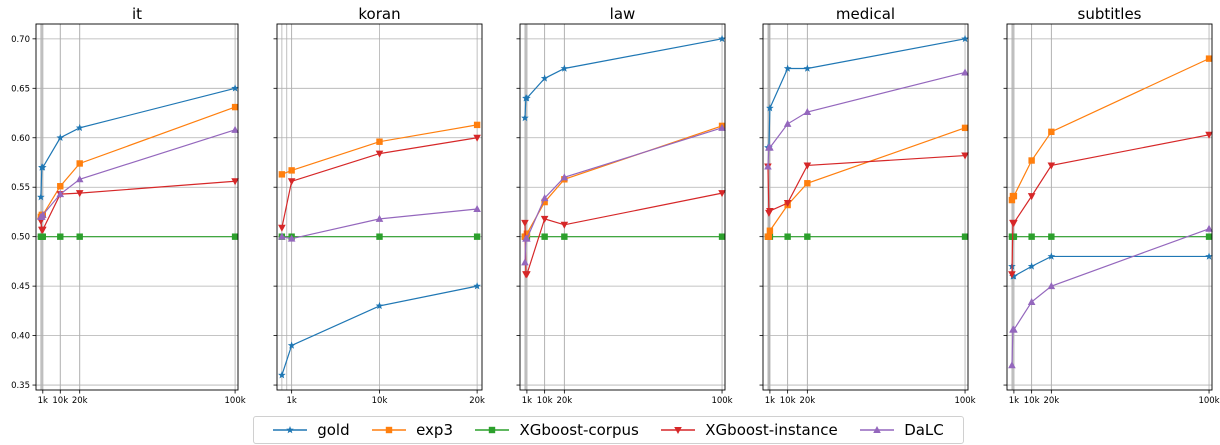  What do you see at coordinates (412, 430) in the screenshot?
I see `legend-item-exp3: exp3` at bounding box center [412, 430].